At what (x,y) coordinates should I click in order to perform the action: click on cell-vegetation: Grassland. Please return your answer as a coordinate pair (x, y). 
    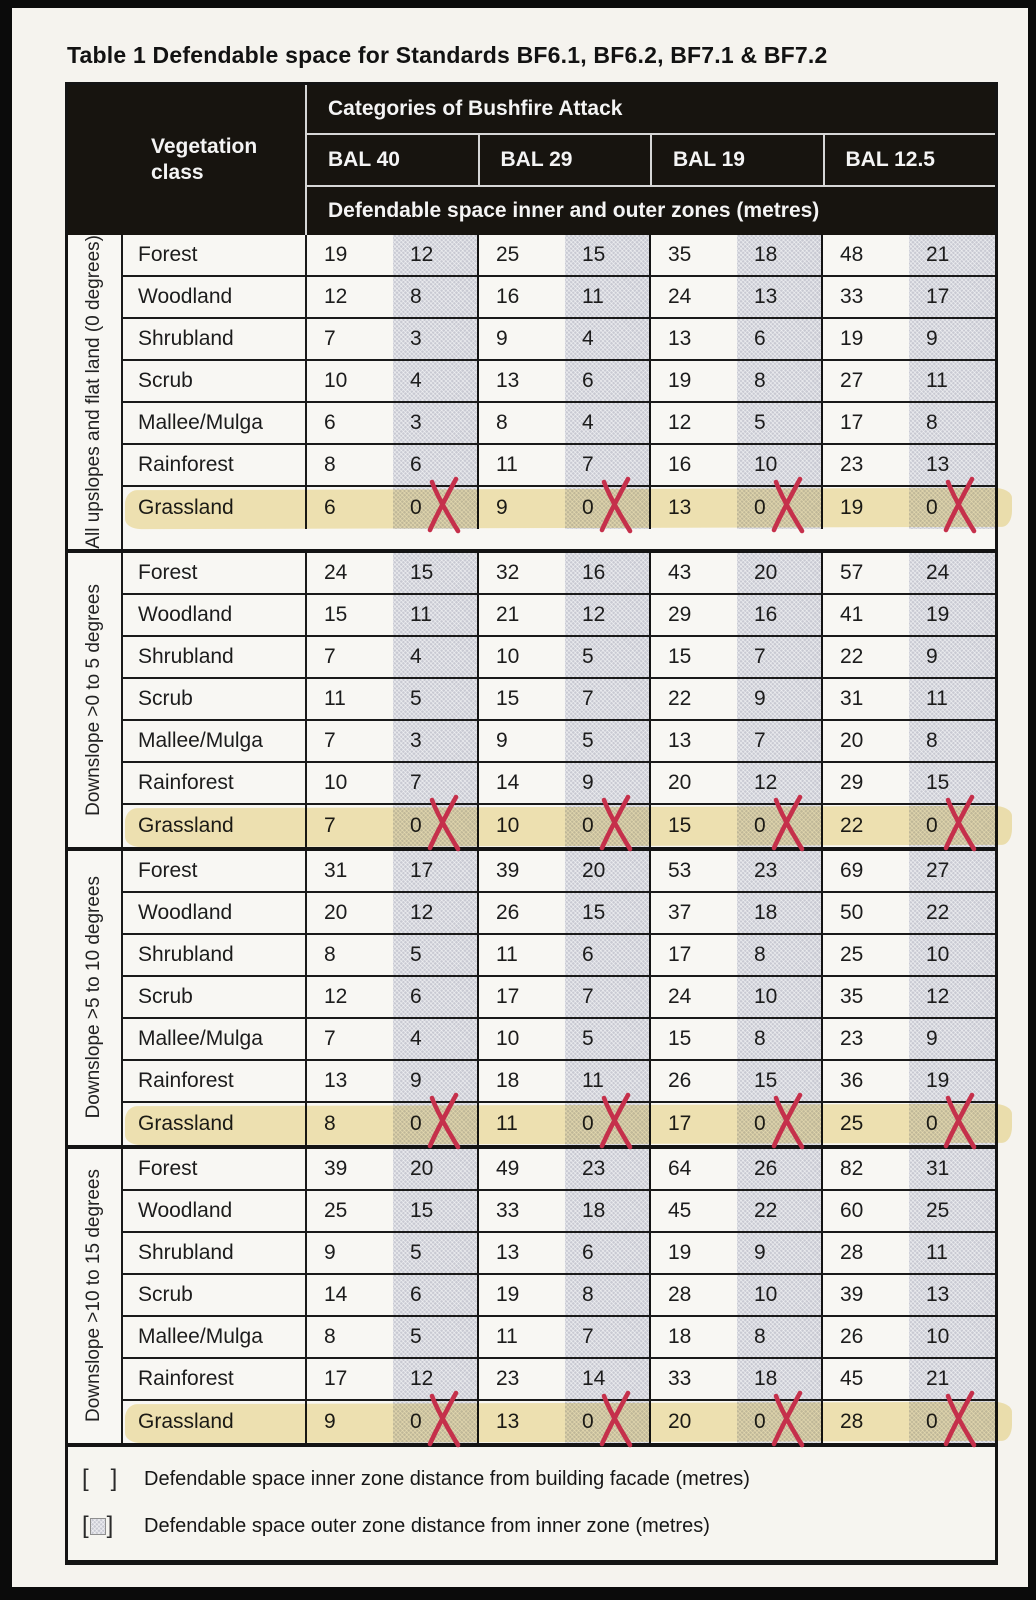
    Looking at the image, I should click on (215, 508).